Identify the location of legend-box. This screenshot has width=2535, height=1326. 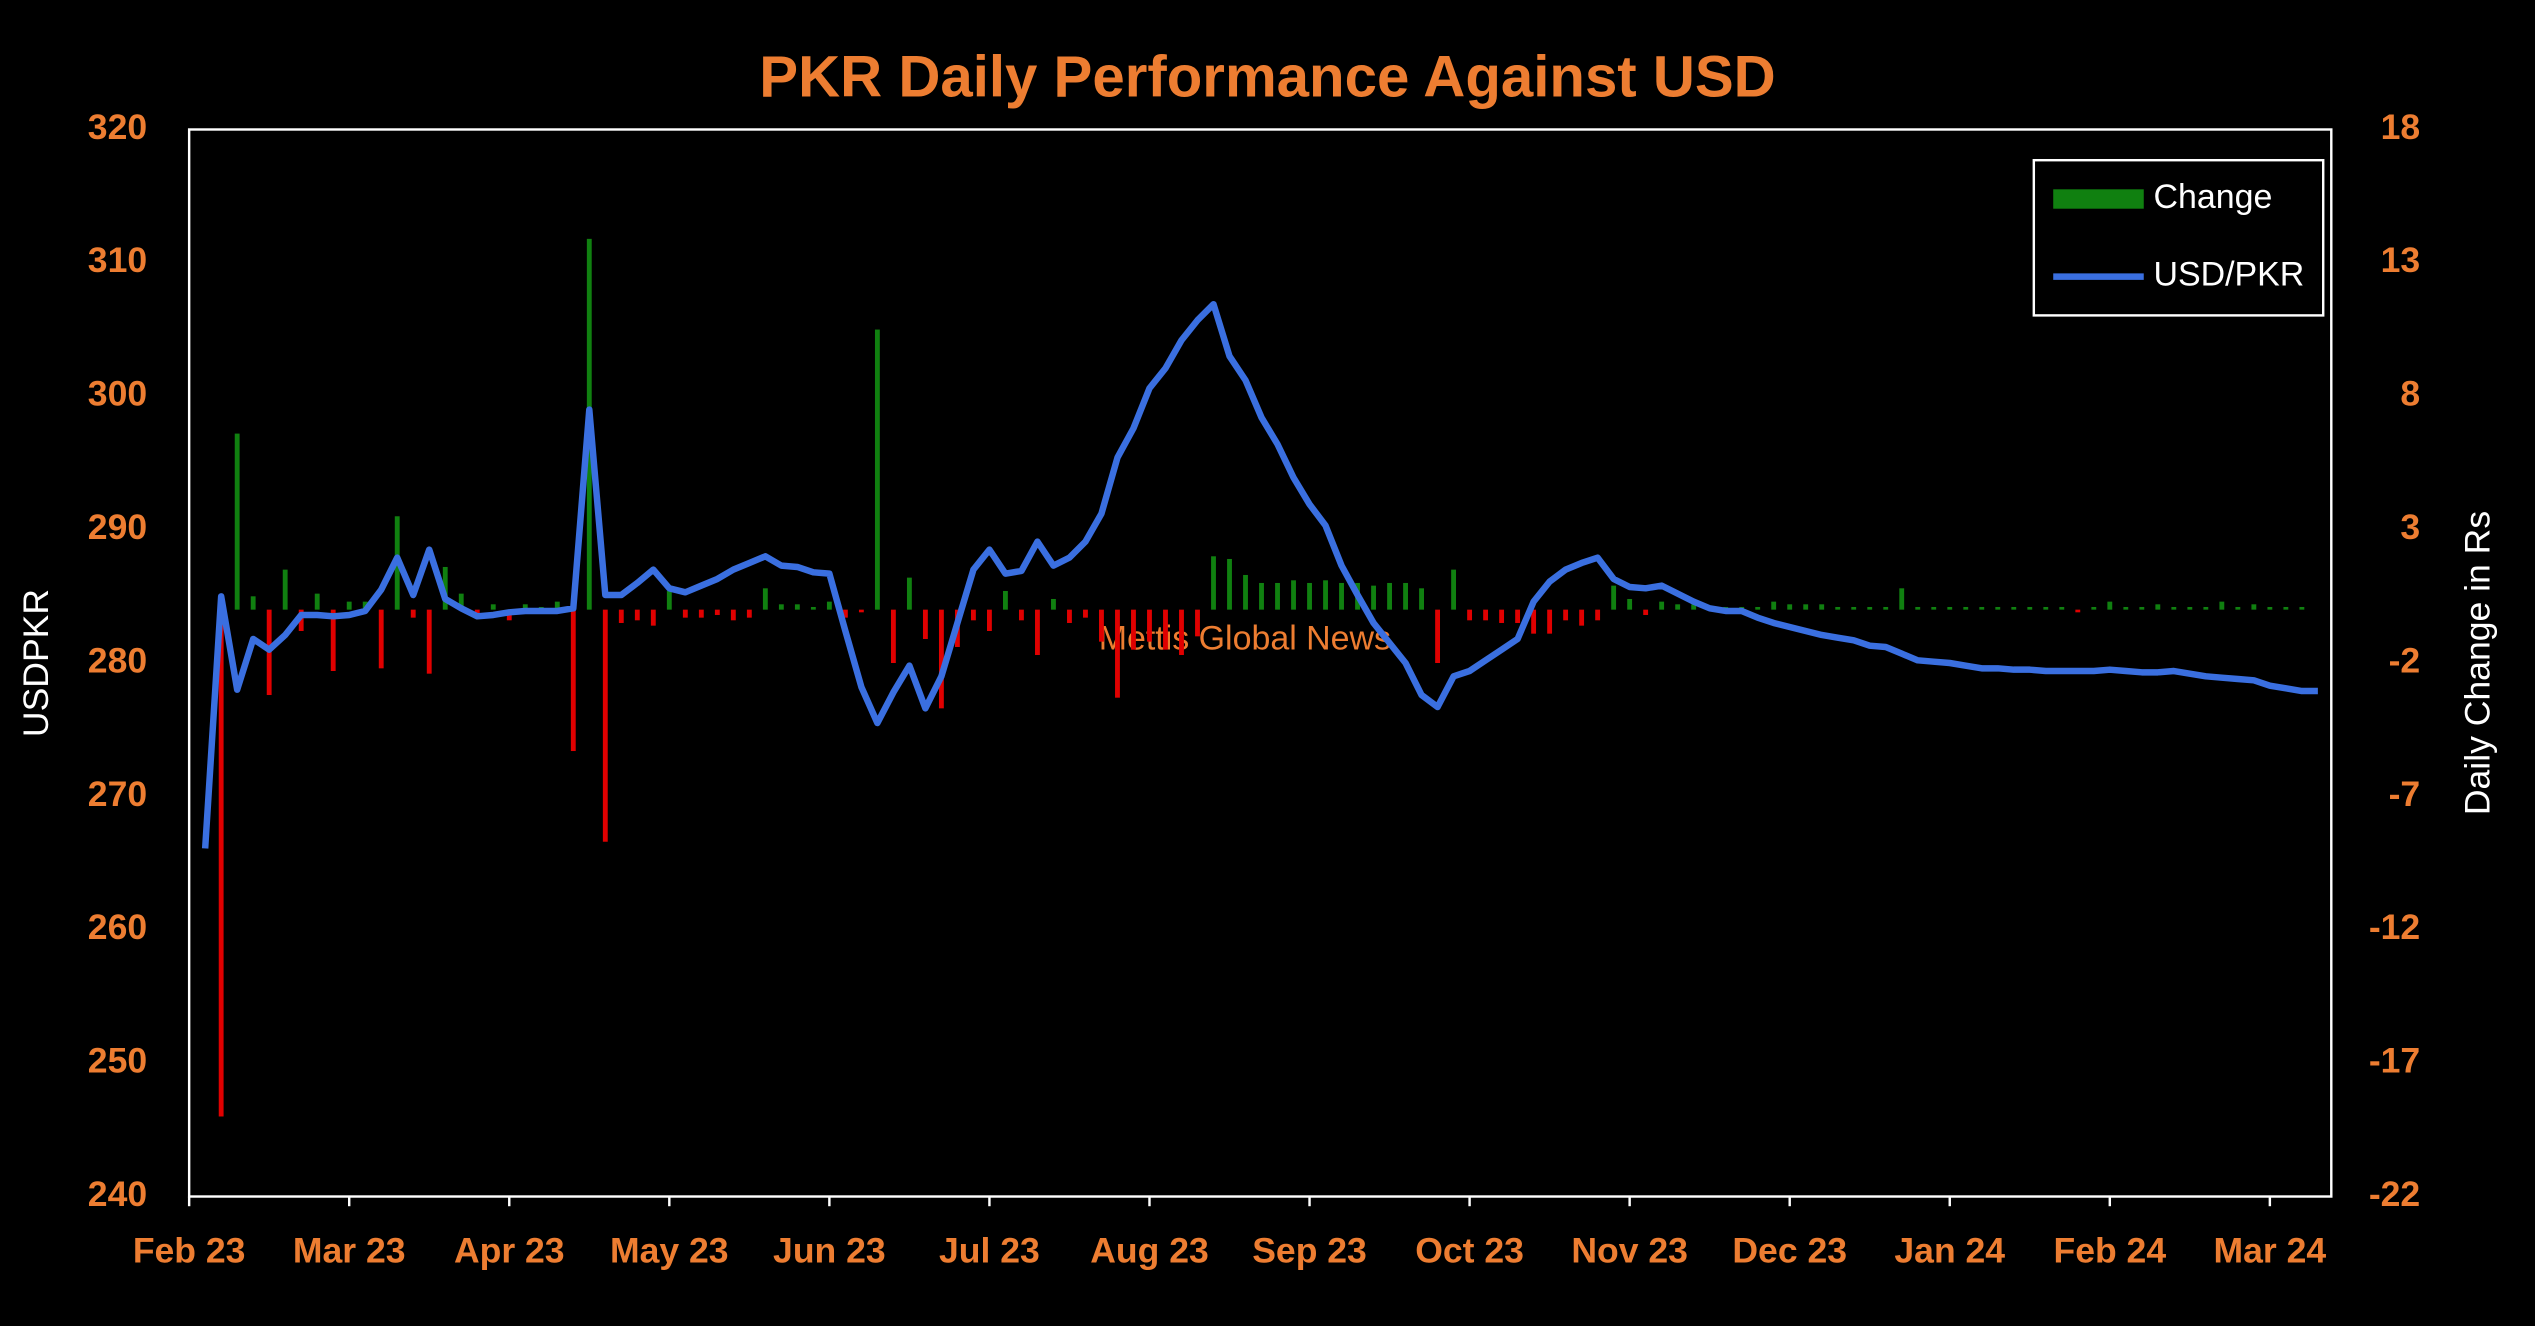
(2178, 237).